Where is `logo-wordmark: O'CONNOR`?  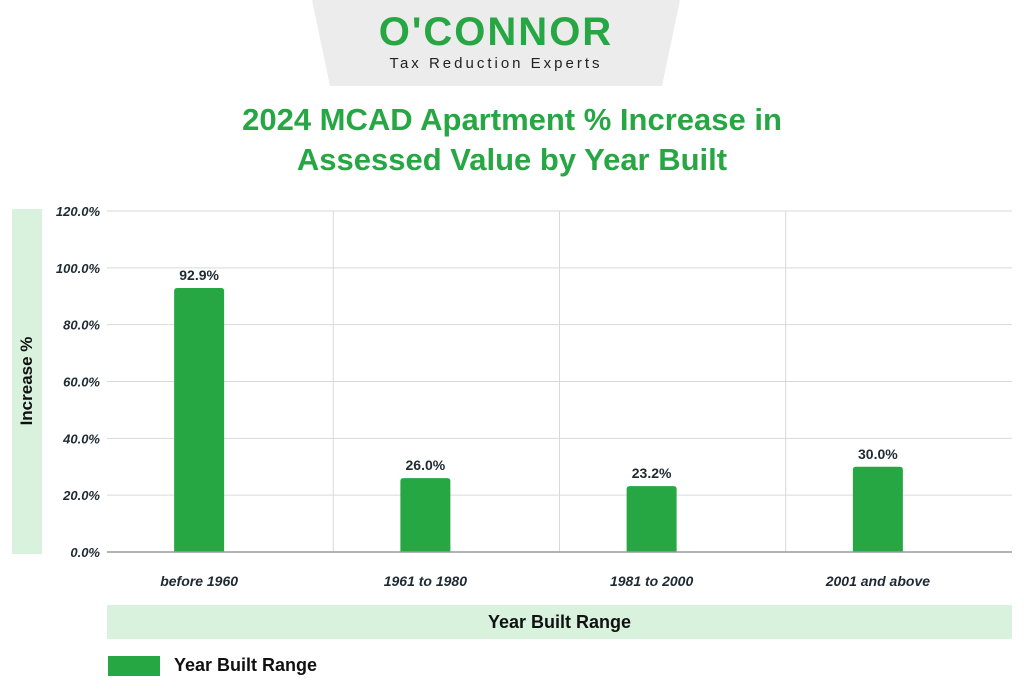
logo-wordmark: O'CONNOR is located at coordinates (496, 32).